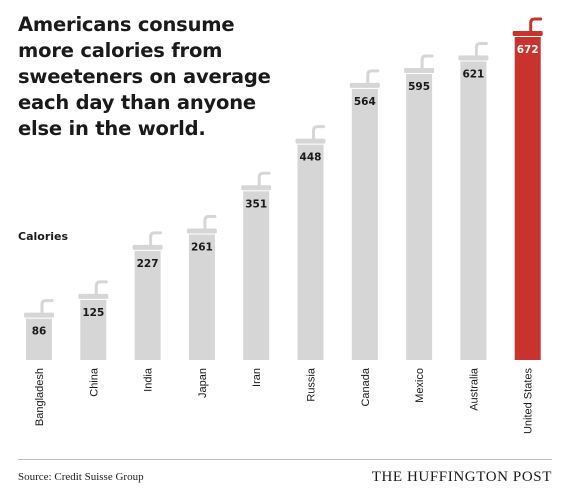  Describe the element at coordinates (529, 401) in the screenshot. I see `x-tick-label: United States` at that location.